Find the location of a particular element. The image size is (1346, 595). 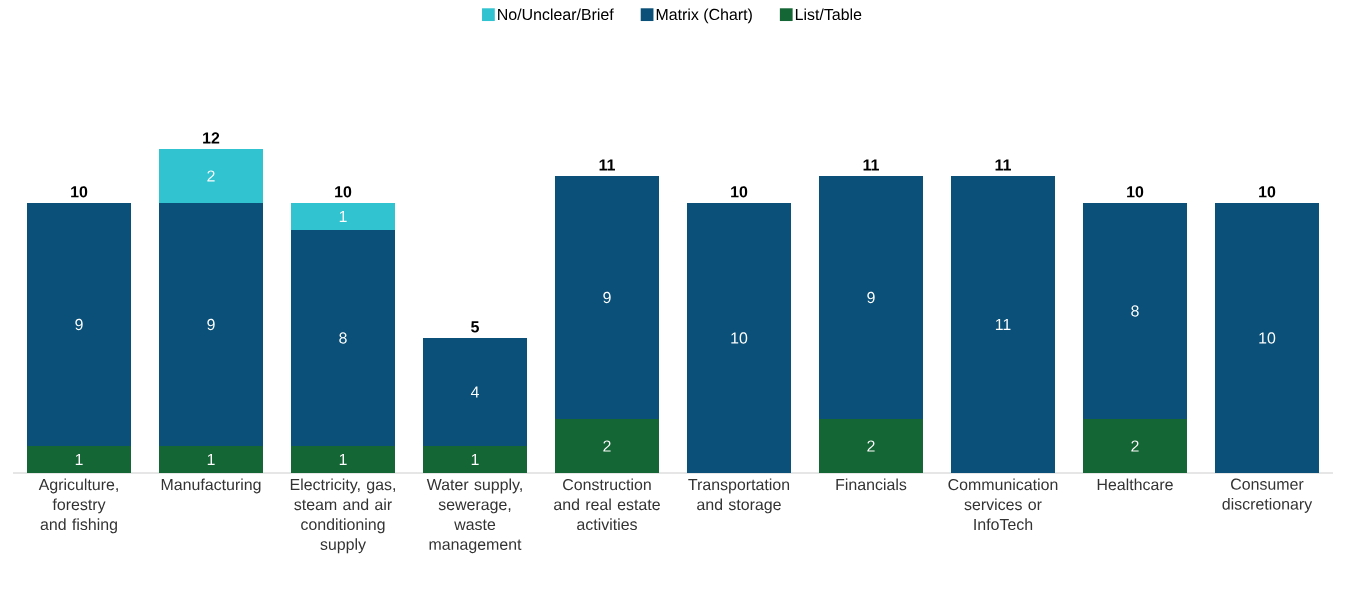

x-tick-label: Communication services or InfoTech is located at coordinates (1003, 504).